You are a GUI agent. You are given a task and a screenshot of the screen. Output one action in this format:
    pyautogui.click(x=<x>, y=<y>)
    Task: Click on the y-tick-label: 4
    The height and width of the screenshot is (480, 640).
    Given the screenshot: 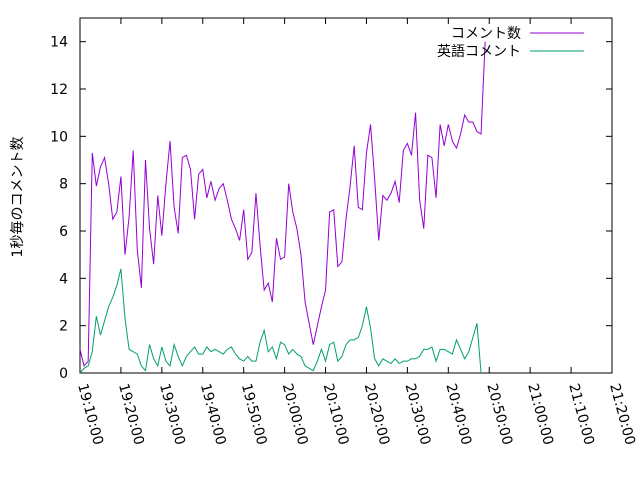 What is the action you would take?
    pyautogui.click(x=63, y=279)
    